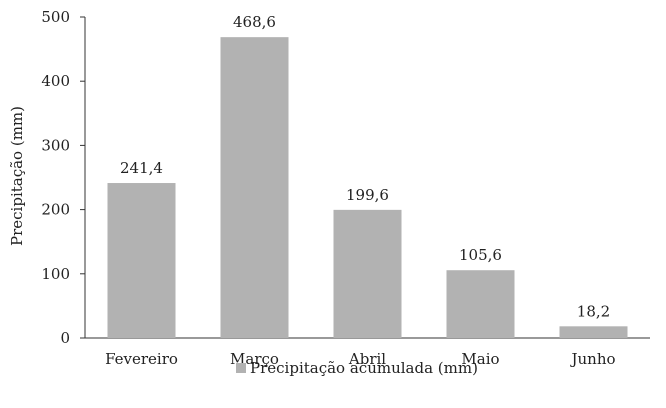 The width and height of the screenshot is (666, 408). I want to click on data-label: 105,6, so click(480, 255).